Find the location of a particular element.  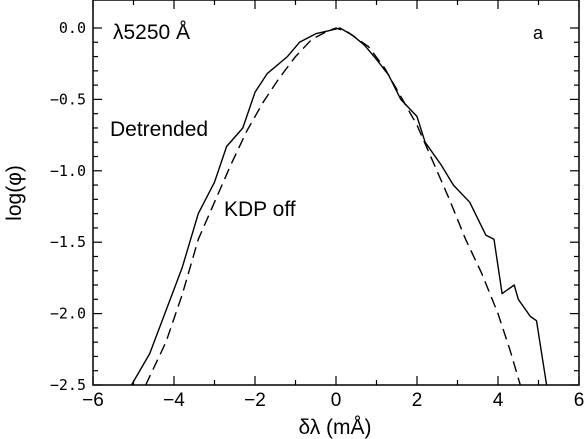

kdp-off-label: KDP off is located at coordinates (260, 209).